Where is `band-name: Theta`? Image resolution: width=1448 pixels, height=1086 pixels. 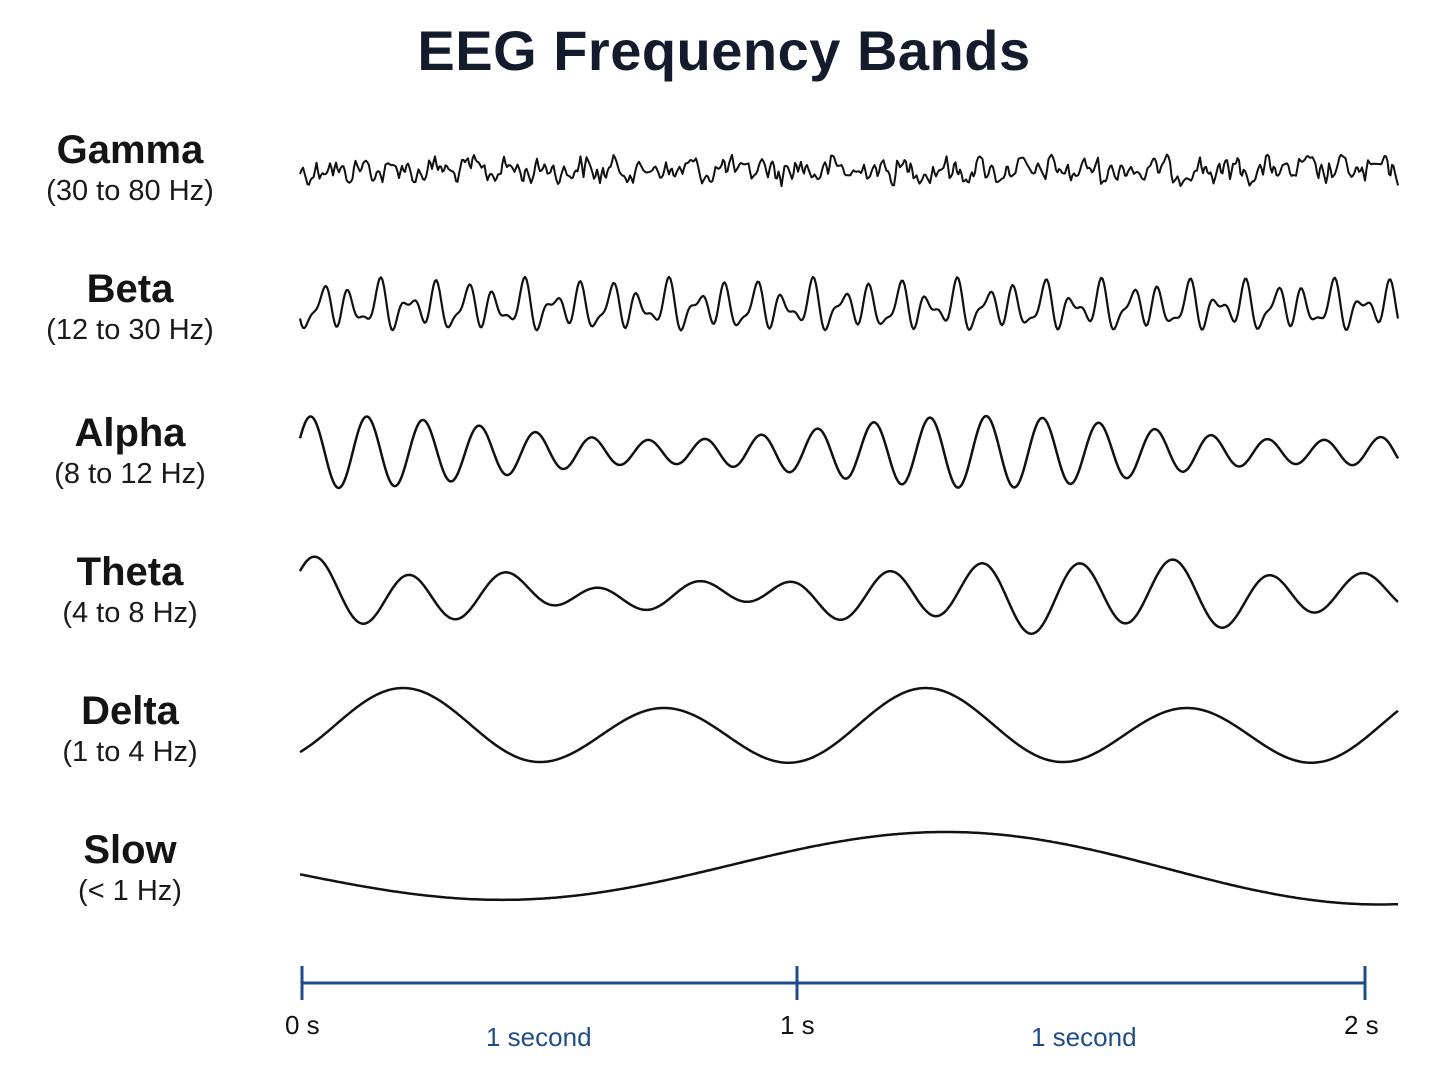
band-name: Theta is located at coordinates (130, 572).